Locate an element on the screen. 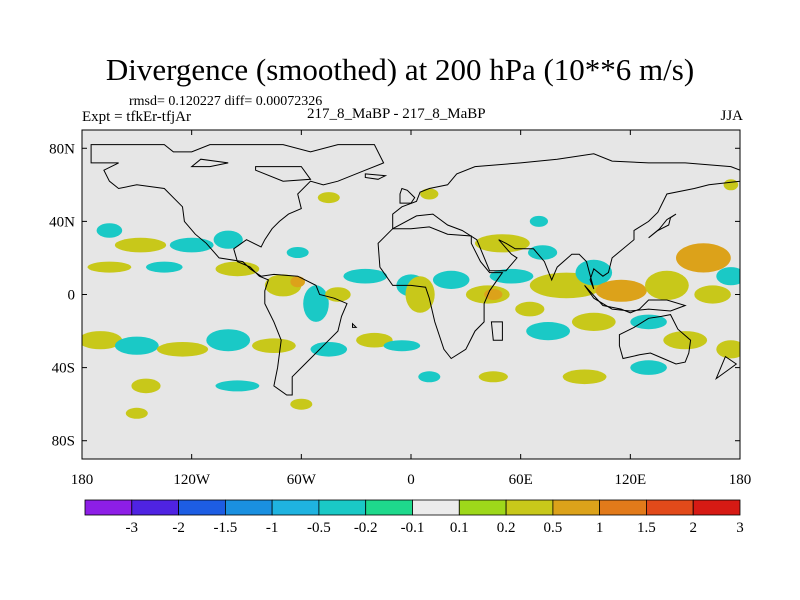 The image size is (800, 600). stats-text: rmsd= 0.120227 diff= 0.00072326 is located at coordinates (226, 101).